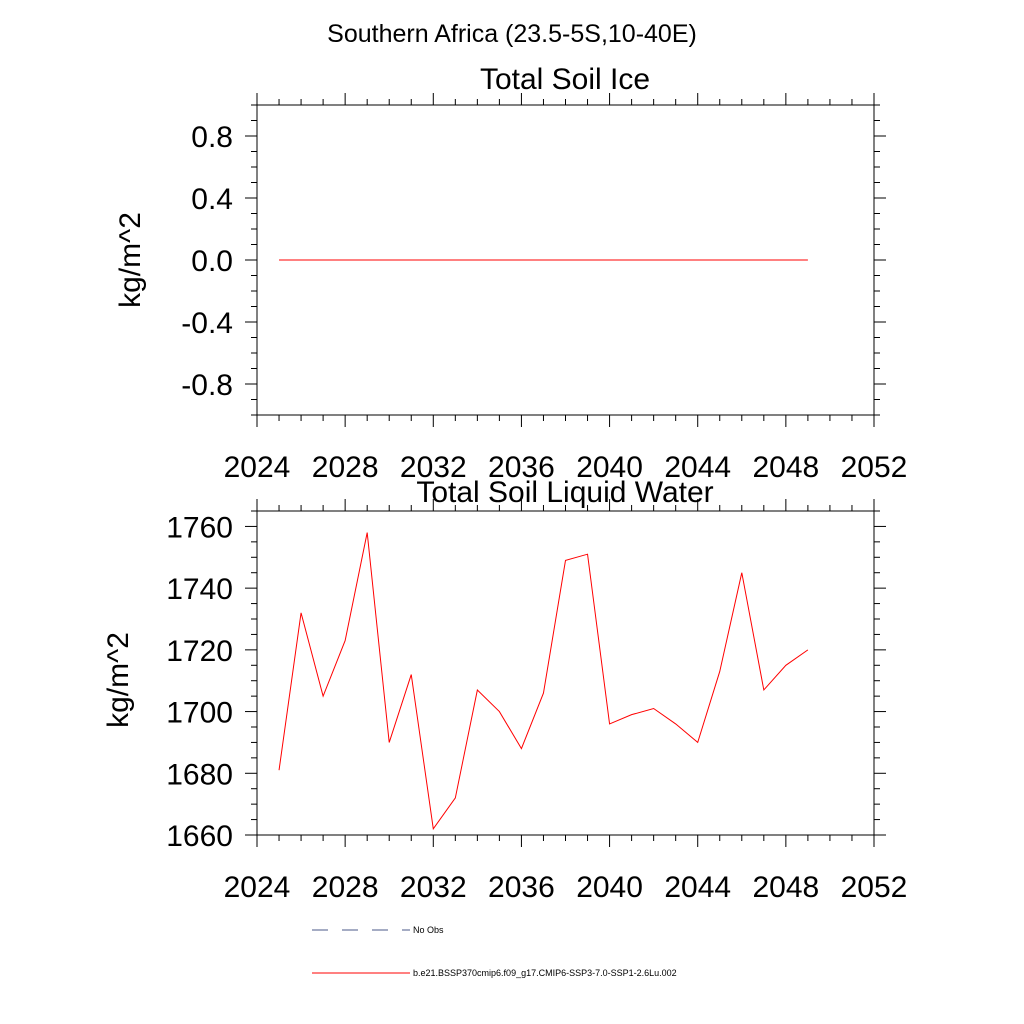 The image size is (1024, 1024). I want to click on y-tick-label: 1680, so click(199, 774).